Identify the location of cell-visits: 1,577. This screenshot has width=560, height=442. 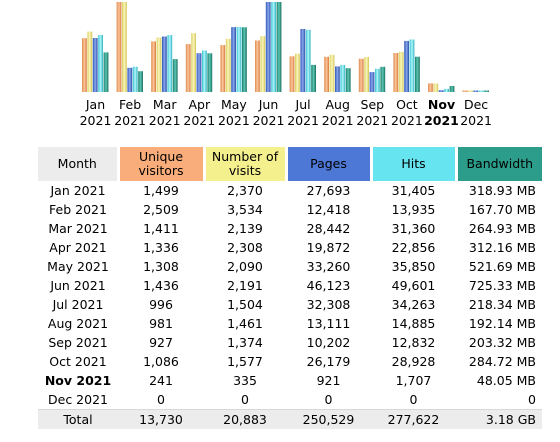
(245, 361).